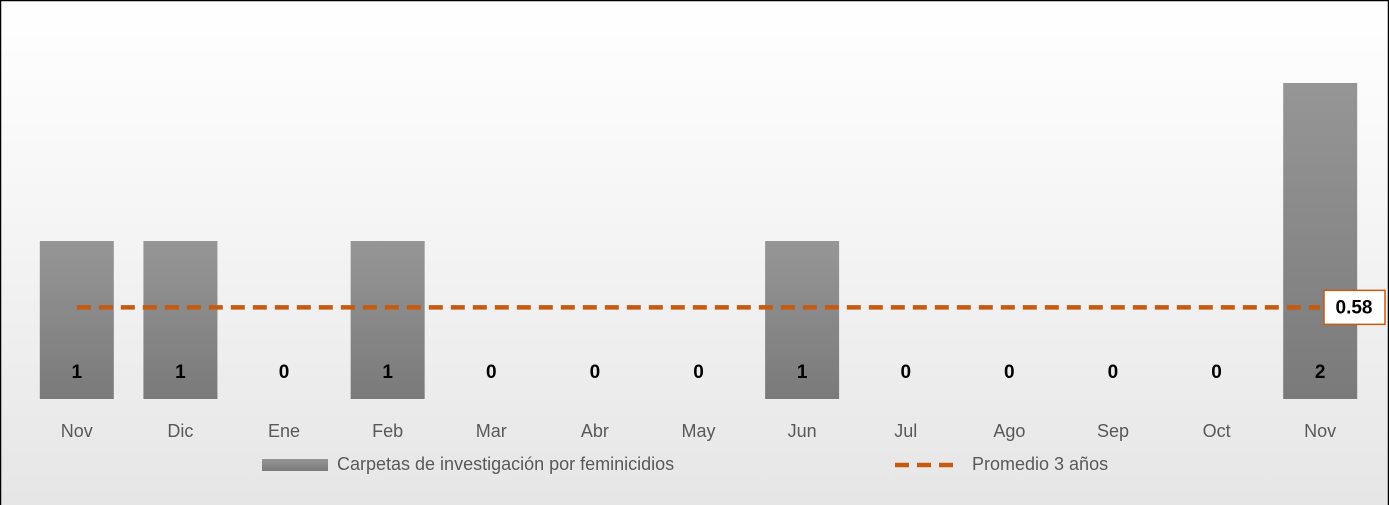 This screenshot has width=1389, height=505. What do you see at coordinates (1217, 431) in the screenshot?
I see `x-tick-label: Oct` at bounding box center [1217, 431].